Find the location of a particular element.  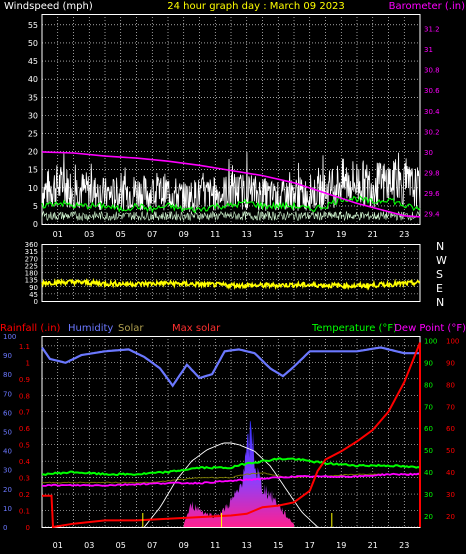

rain-tick-0-9: 0.9 is located at coordinates (24, 380).